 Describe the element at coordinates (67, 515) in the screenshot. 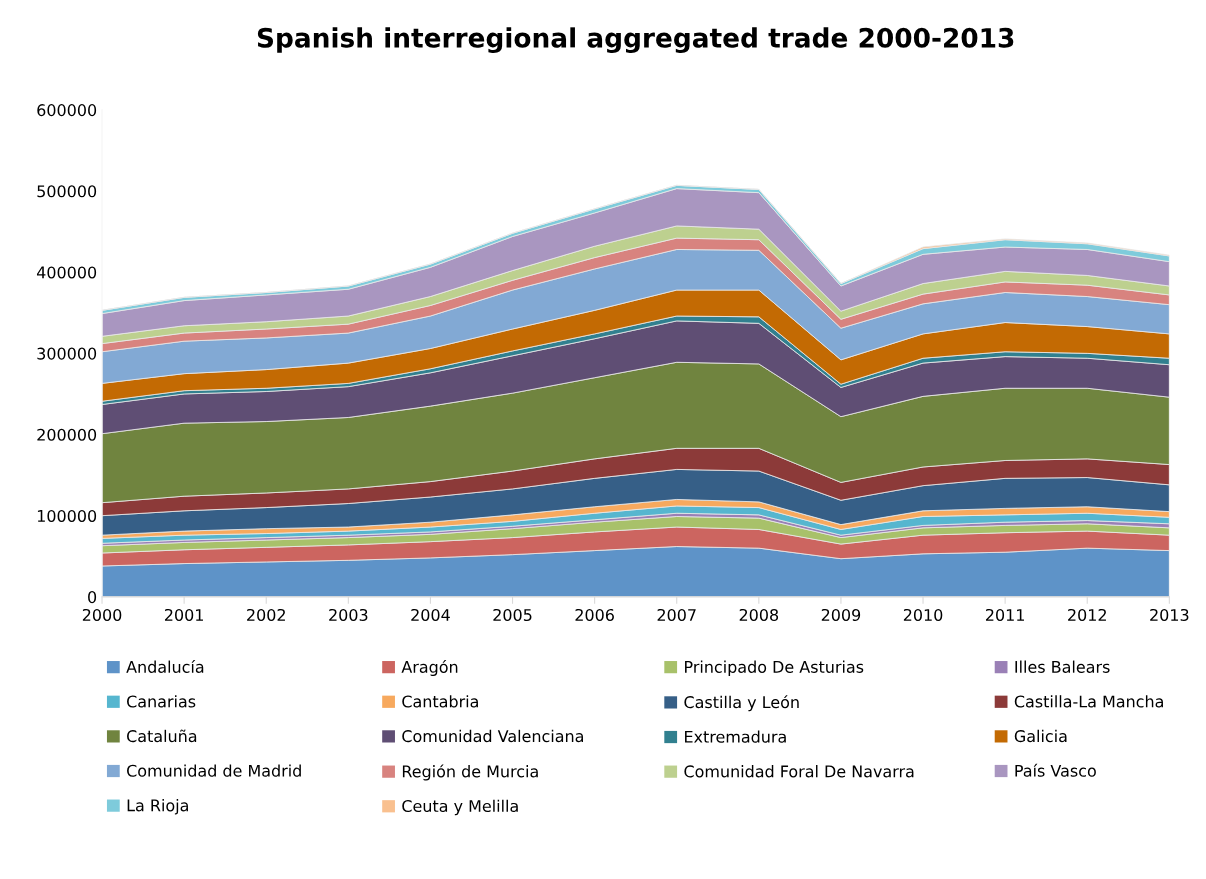

I see `y-tick-label: 100000` at that location.